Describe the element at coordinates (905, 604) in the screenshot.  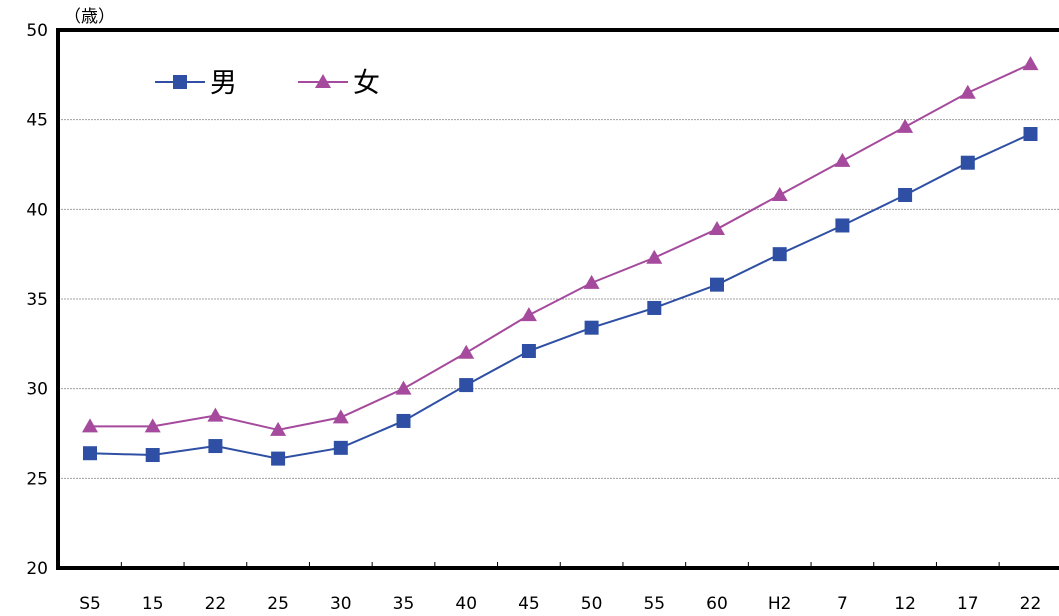
I see `x-tick-label: 12` at that location.